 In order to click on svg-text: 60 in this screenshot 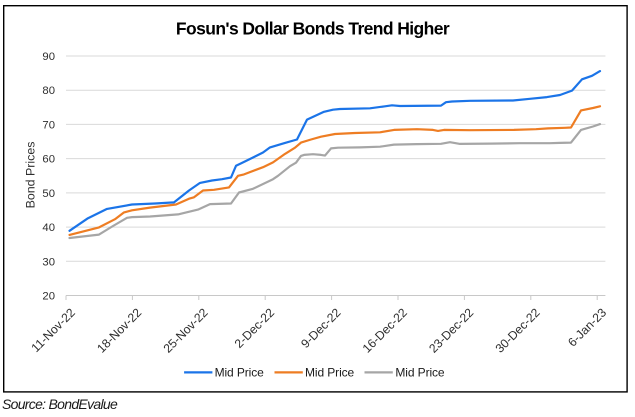, I will do `click(48, 160)`.